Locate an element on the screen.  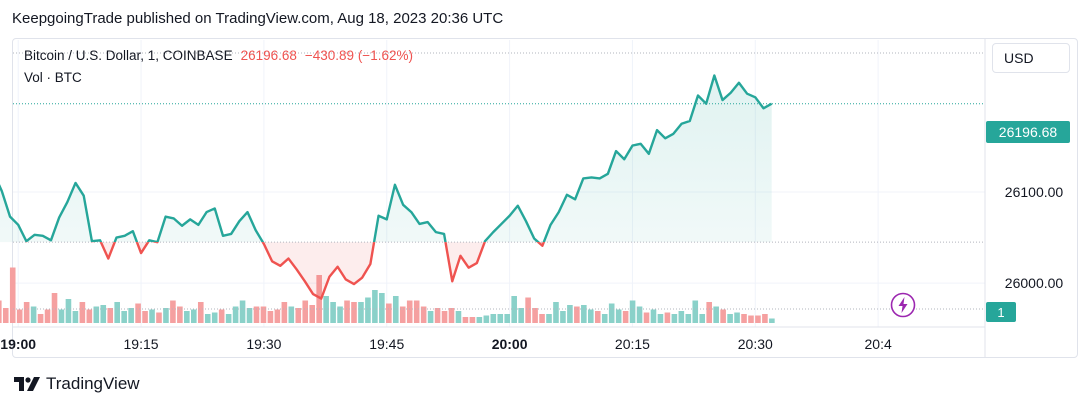
tradingview-logo-icon is located at coordinates (27, 384).